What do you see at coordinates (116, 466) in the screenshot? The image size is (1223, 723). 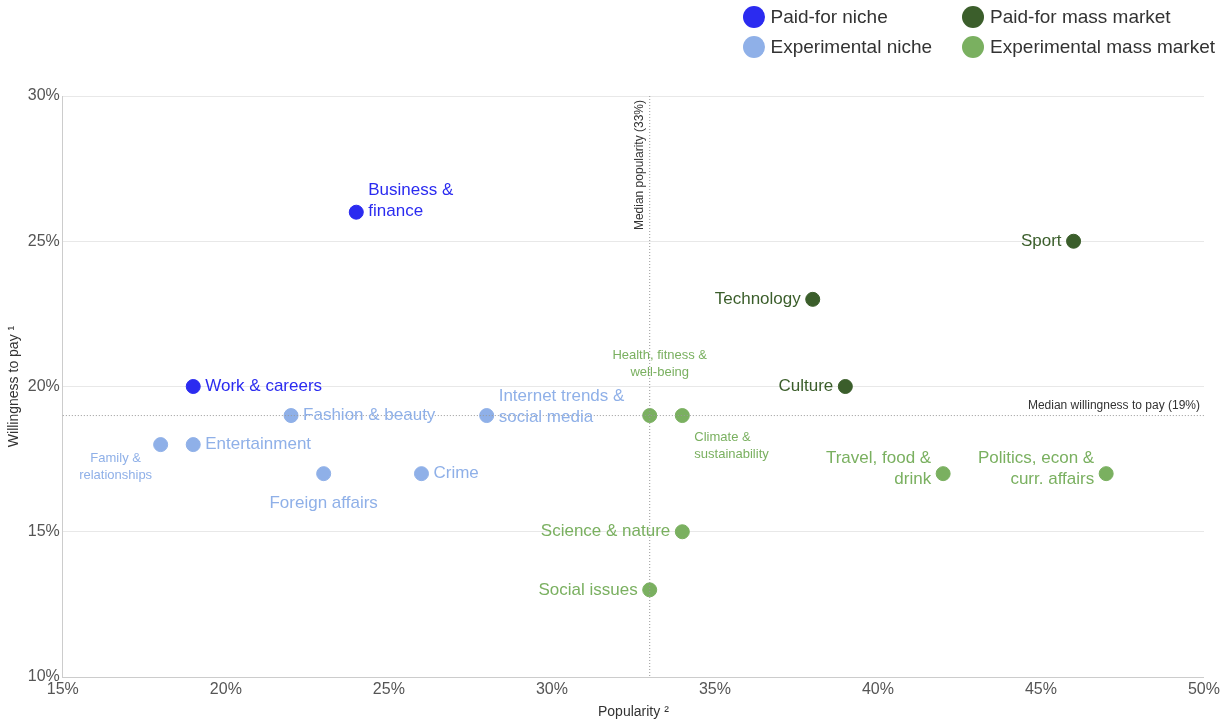 I see `data-label: Family & relationships` at bounding box center [116, 466].